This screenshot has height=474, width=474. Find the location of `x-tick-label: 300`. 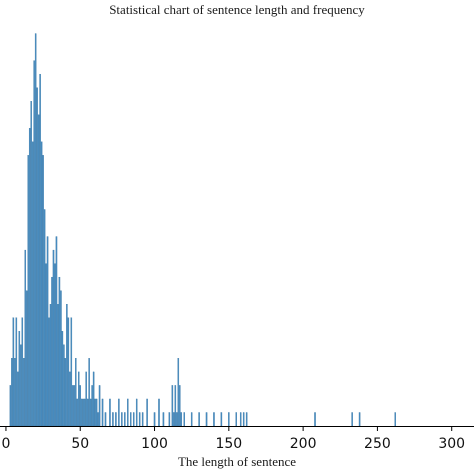

x-tick-label: 300 is located at coordinates (451, 444).